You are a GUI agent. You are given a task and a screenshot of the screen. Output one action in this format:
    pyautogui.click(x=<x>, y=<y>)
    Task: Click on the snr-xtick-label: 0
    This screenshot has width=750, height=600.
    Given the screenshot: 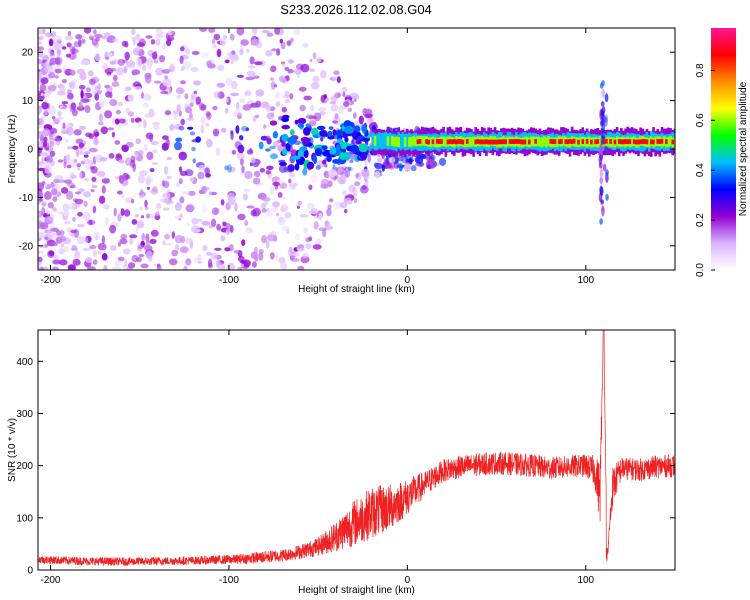 What is the action you would take?
    pyautogui.click(x=408, y=580)
    